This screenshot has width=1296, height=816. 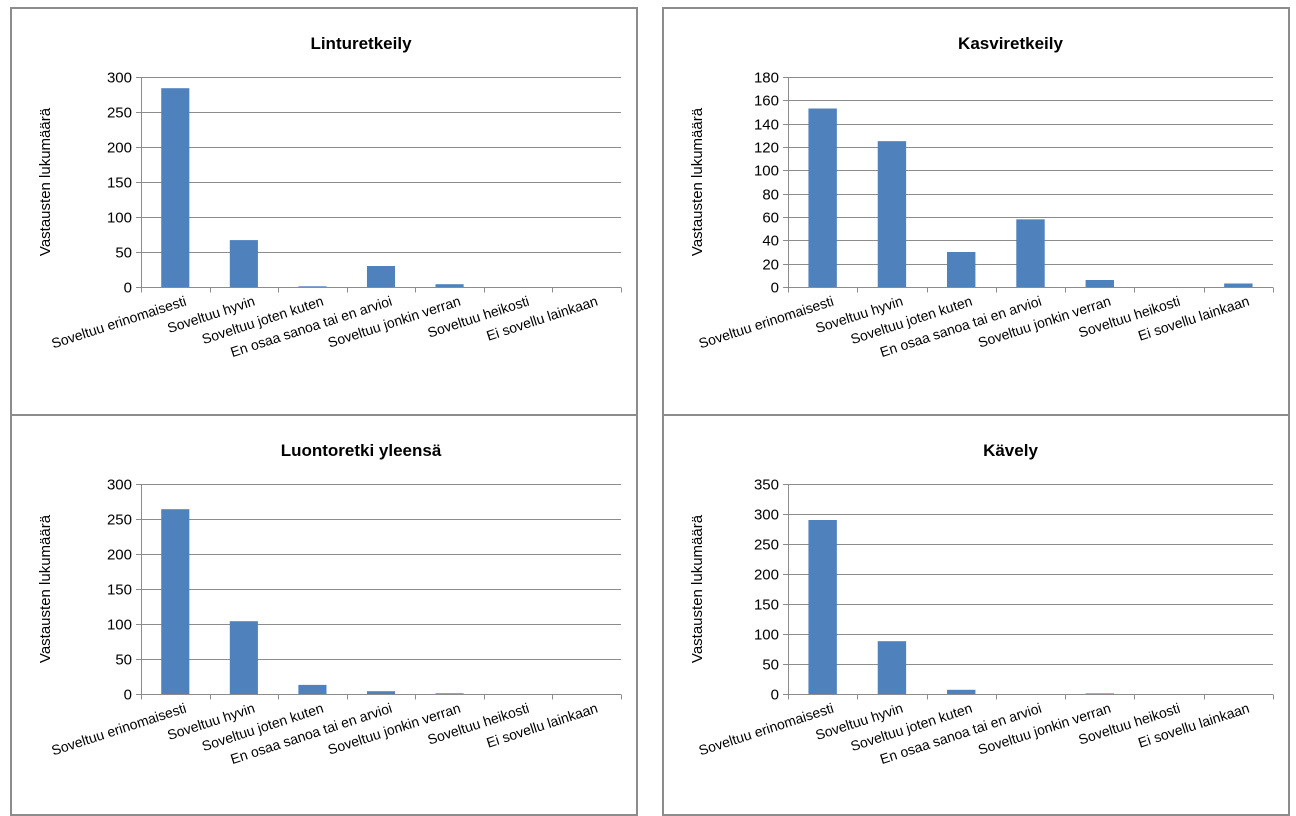 I want to click on y-tick-label: 40, so click(x=770, y=241).